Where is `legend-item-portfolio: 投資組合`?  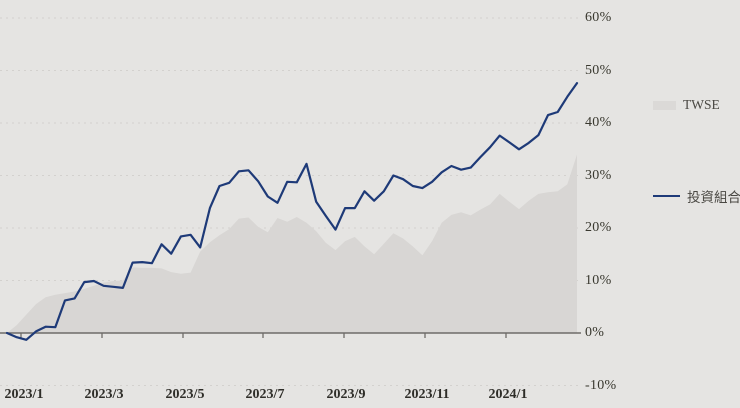
legend-item-portfolio: 投資組合 is located at coordinates (696, 196).